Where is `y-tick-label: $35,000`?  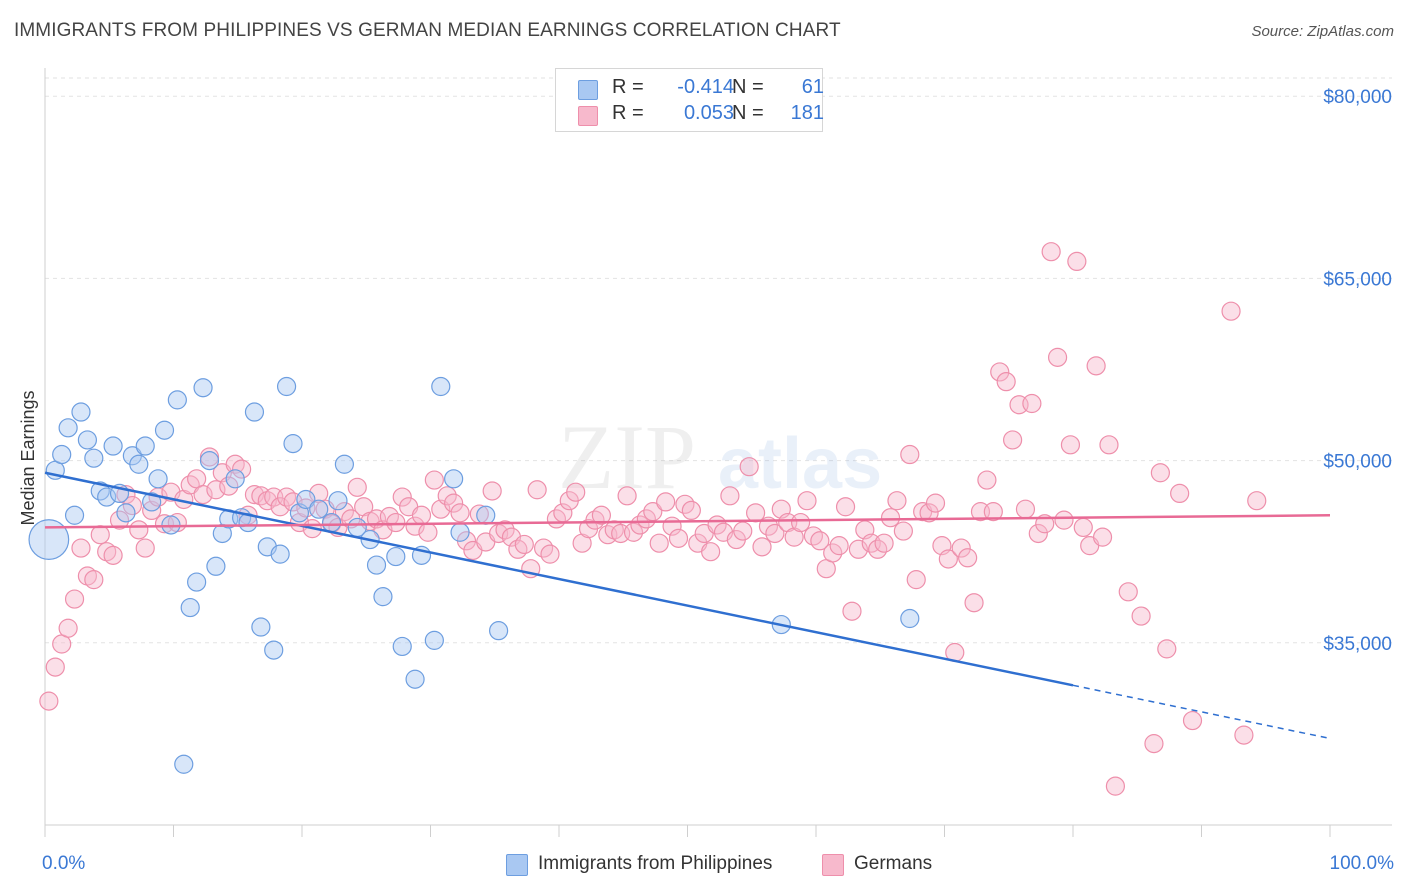
y-tick-label: $35,000 is located at coordinates (1357, 644).